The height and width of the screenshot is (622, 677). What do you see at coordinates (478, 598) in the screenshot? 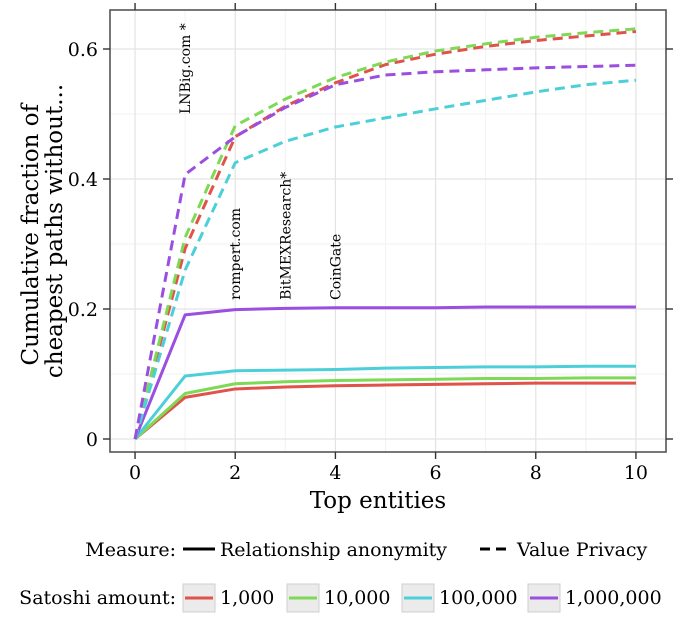
I see `legend-label-100000: 100,000` at bounding box center [478, 598].